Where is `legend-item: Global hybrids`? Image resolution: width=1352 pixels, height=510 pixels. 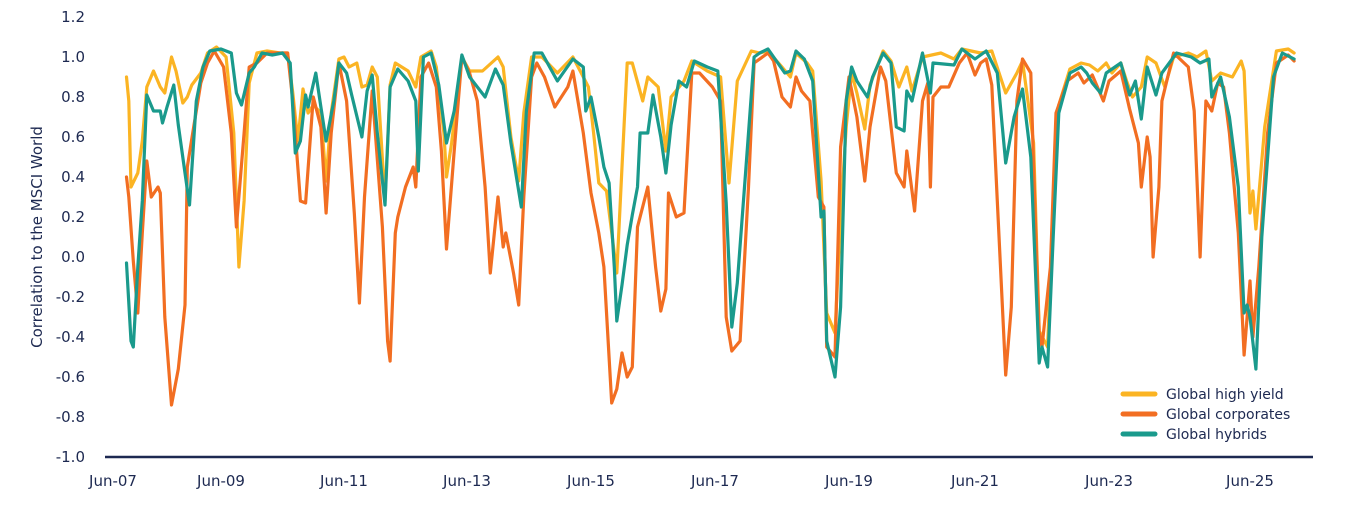
legend-item: Global hybrids is located at coordinates (1193, 435).